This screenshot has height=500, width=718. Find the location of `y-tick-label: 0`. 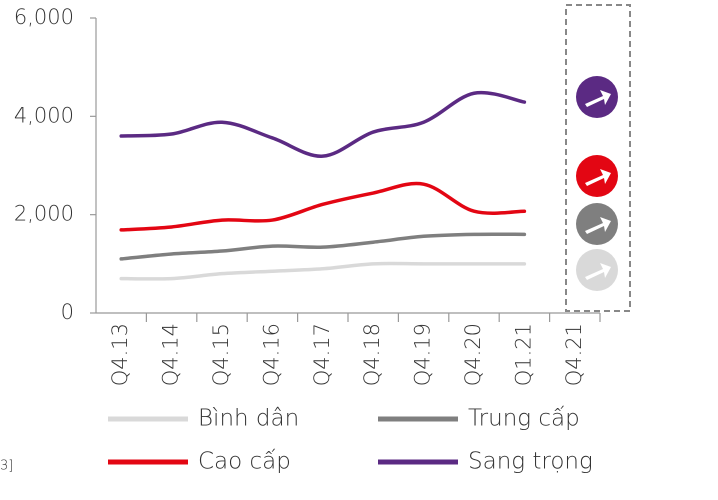

y-tick-label: 0 is located at coordinates (67, 312).